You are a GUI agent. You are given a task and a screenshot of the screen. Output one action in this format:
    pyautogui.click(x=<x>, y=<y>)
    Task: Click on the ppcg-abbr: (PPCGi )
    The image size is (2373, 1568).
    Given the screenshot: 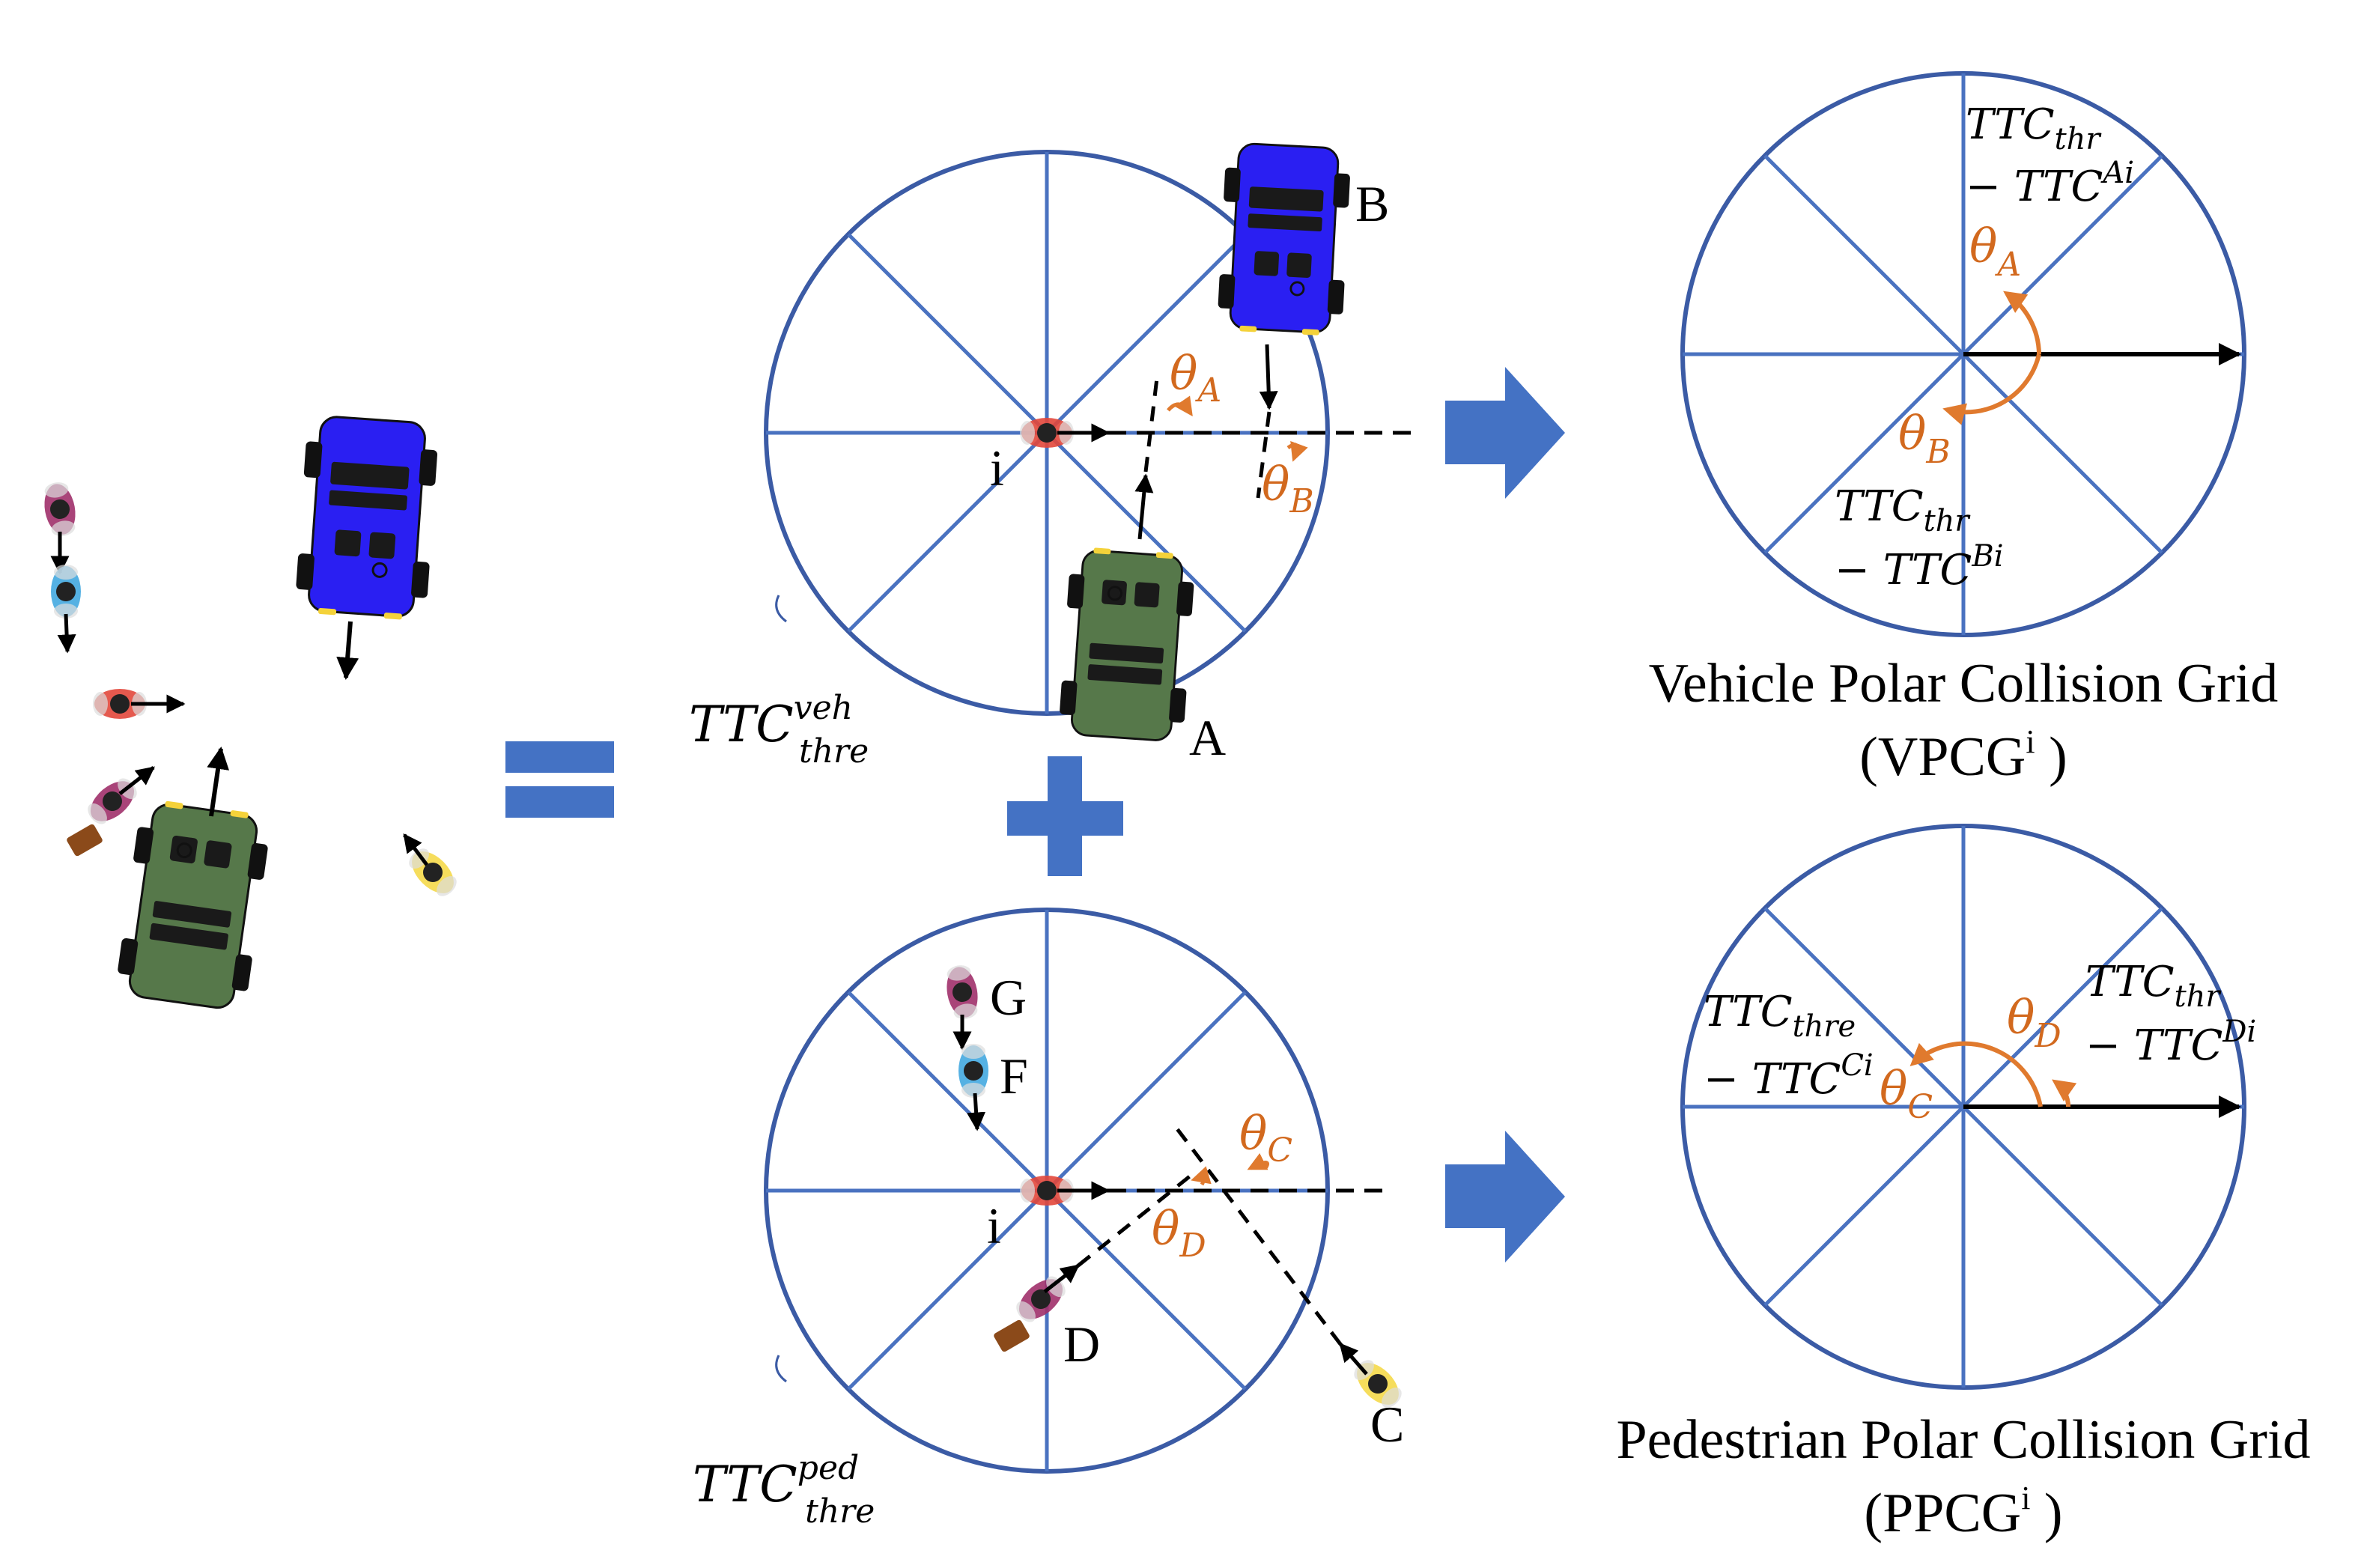 What is the action you would take?
    pyautogui.click(x=1963, y=1512)
    